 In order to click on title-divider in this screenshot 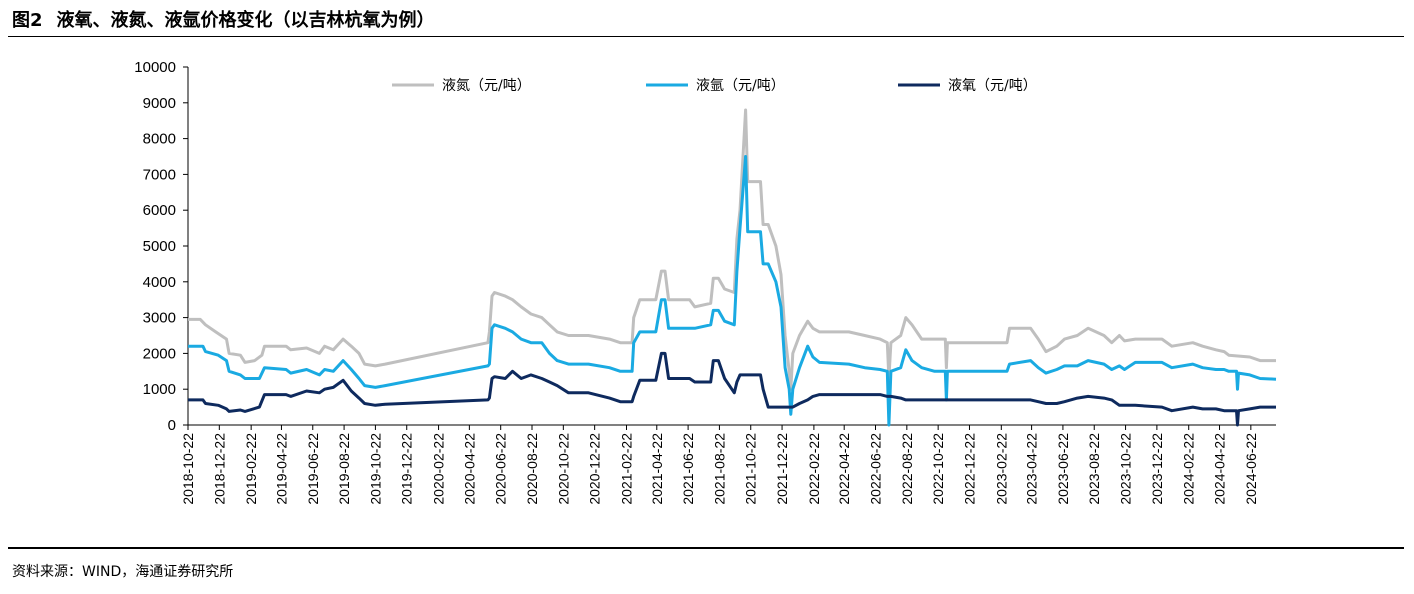, I will do `click(706, 36)`.